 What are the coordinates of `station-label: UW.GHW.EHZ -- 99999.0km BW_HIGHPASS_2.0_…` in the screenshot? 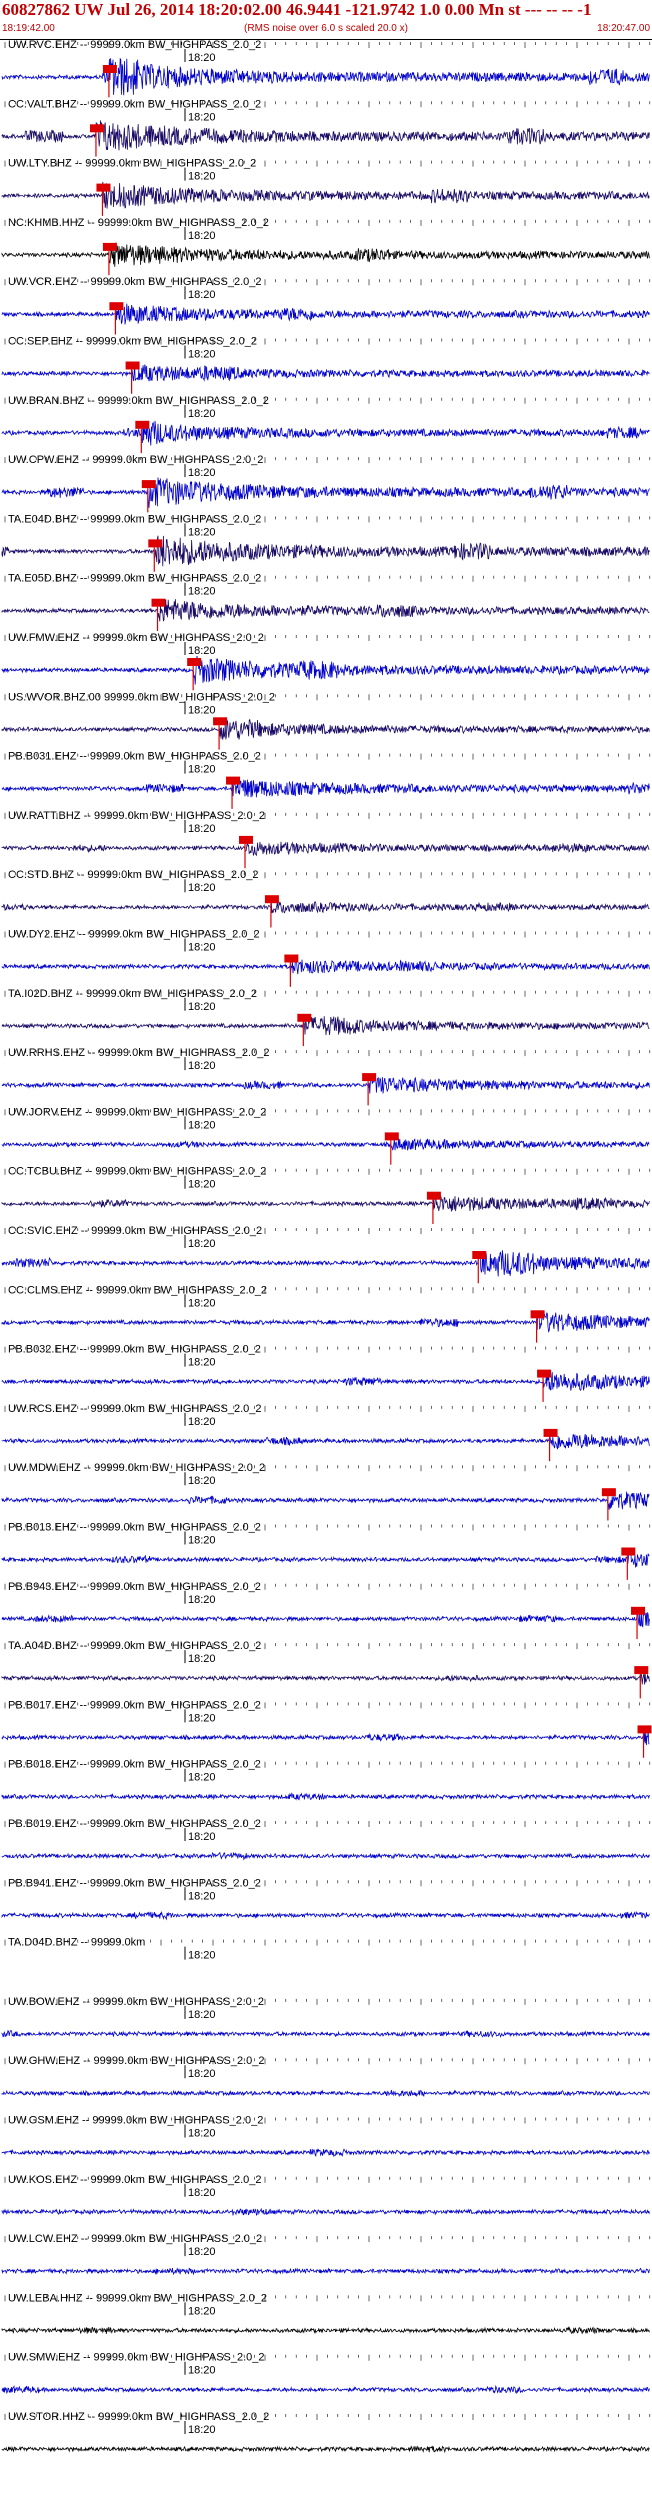 It's located at (136, 2061).